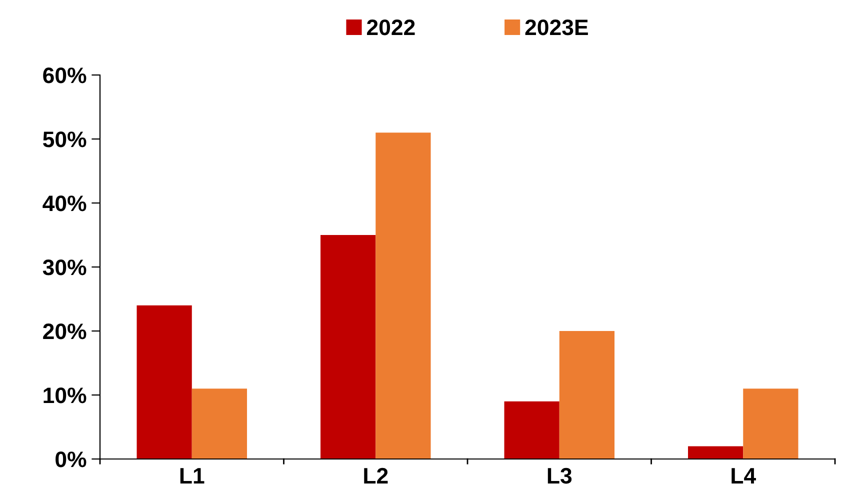  I want to click on legend-label: 2022, so click(390, 28).